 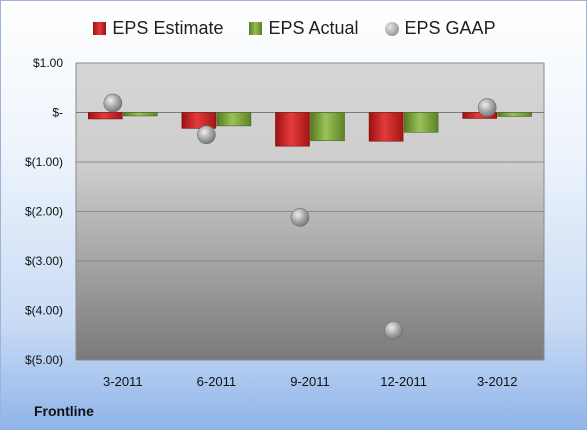 What do you see at coordinates (313, 28) in the screenshot?
I see `legend-label-eps-actual: EPS Actual` at bounding box center [313, 28].